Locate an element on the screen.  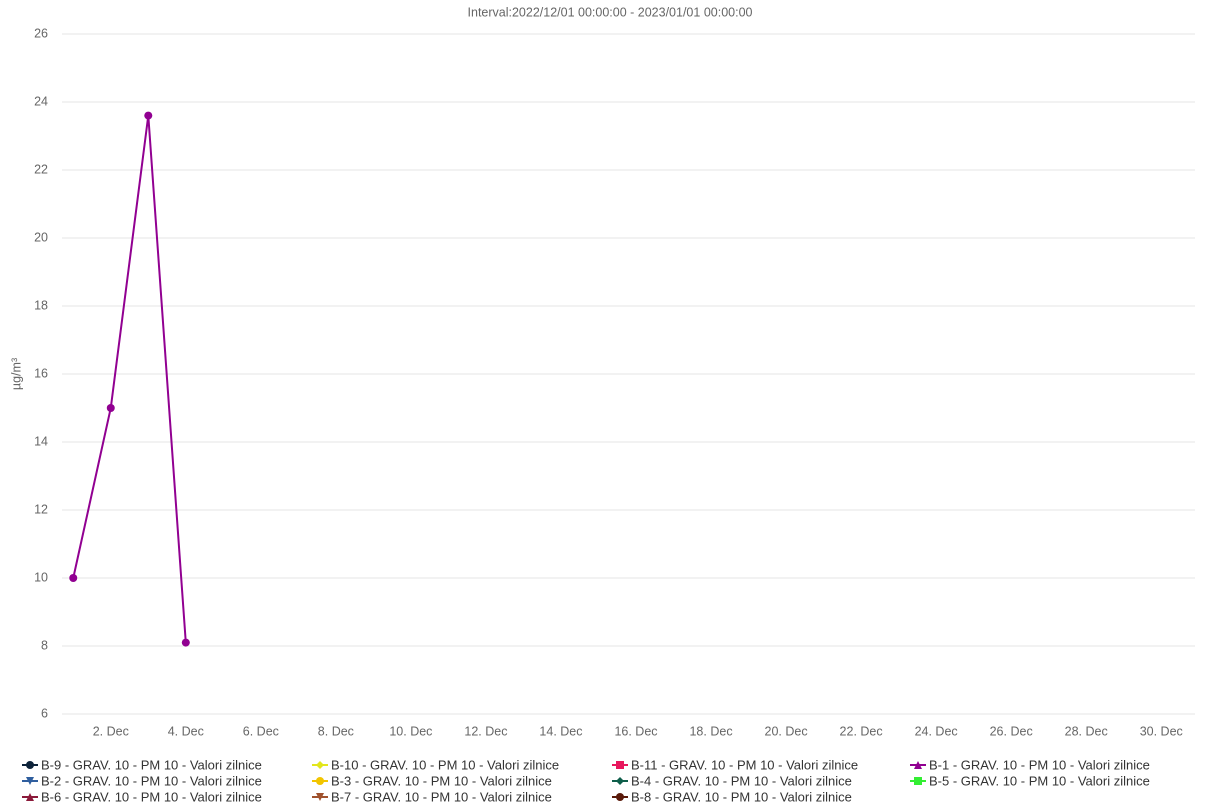
x-tick-label: 18. Dec is located at coordinates (710, 731).